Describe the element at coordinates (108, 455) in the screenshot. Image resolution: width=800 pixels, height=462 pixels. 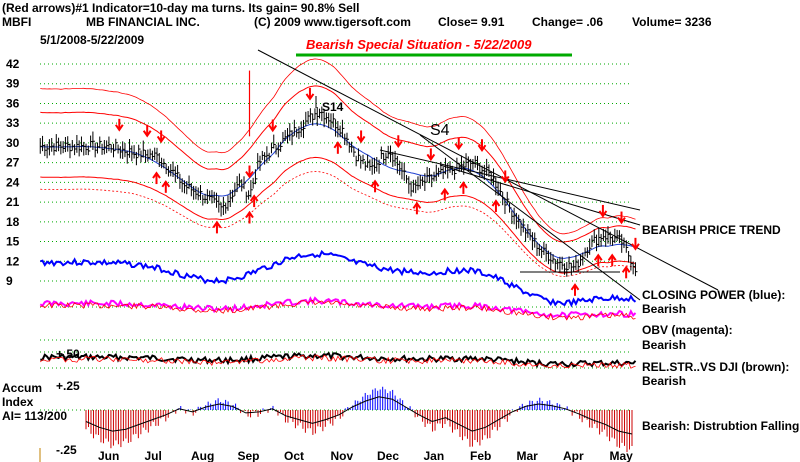
I see `x-tick-label: Jun` at that location.